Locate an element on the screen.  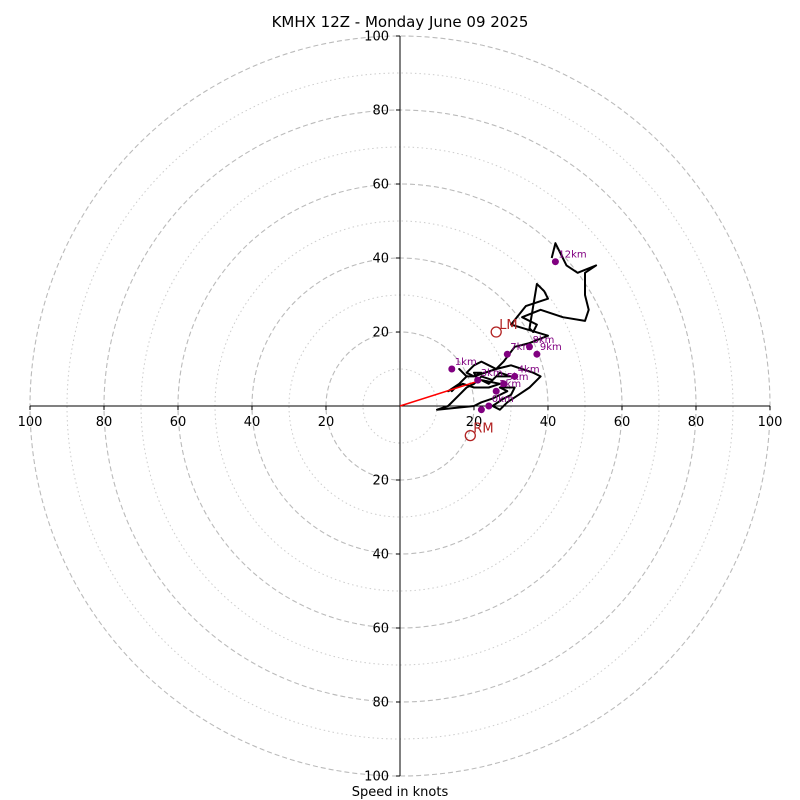
tick-label-left: 40 is located at coordinates (252, 422).